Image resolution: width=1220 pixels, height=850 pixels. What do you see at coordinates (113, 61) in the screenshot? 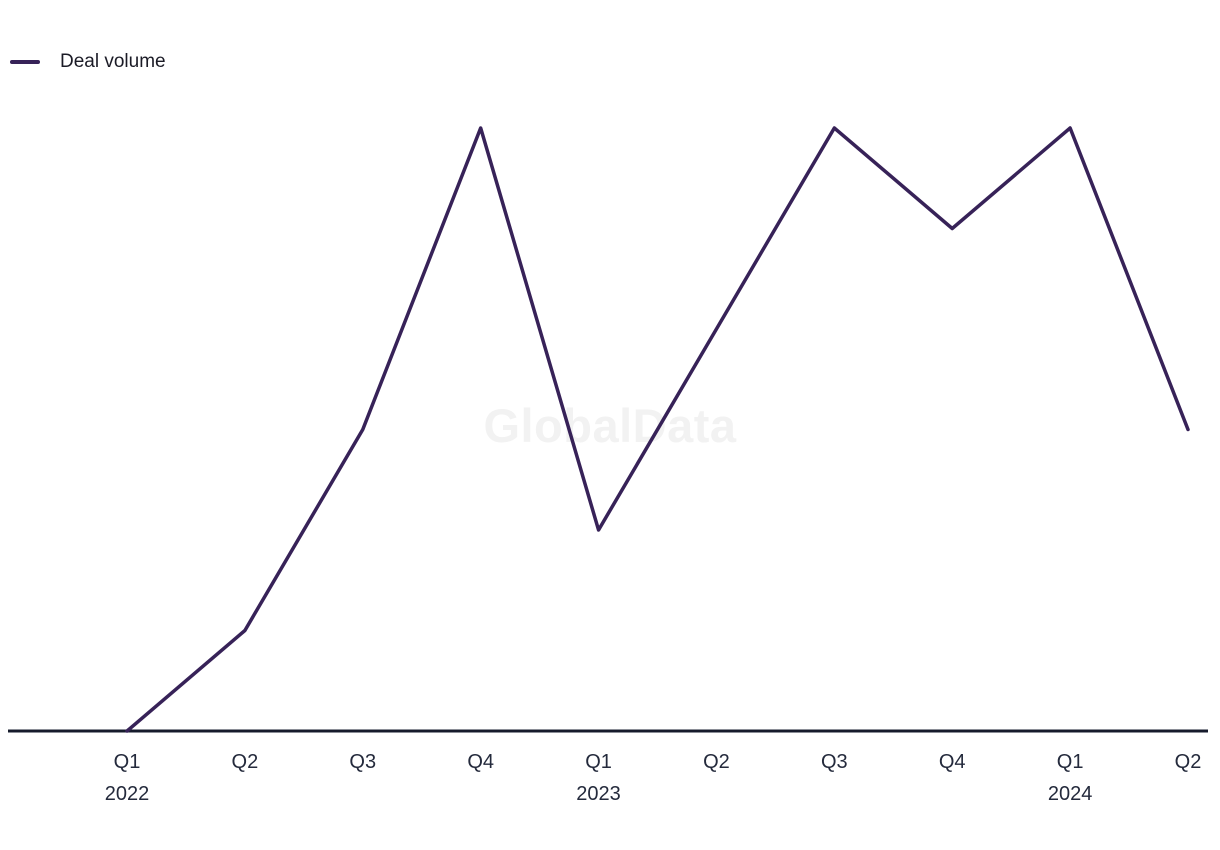
I see `legend-label: Deal volume` at bounding box center [113, 61].